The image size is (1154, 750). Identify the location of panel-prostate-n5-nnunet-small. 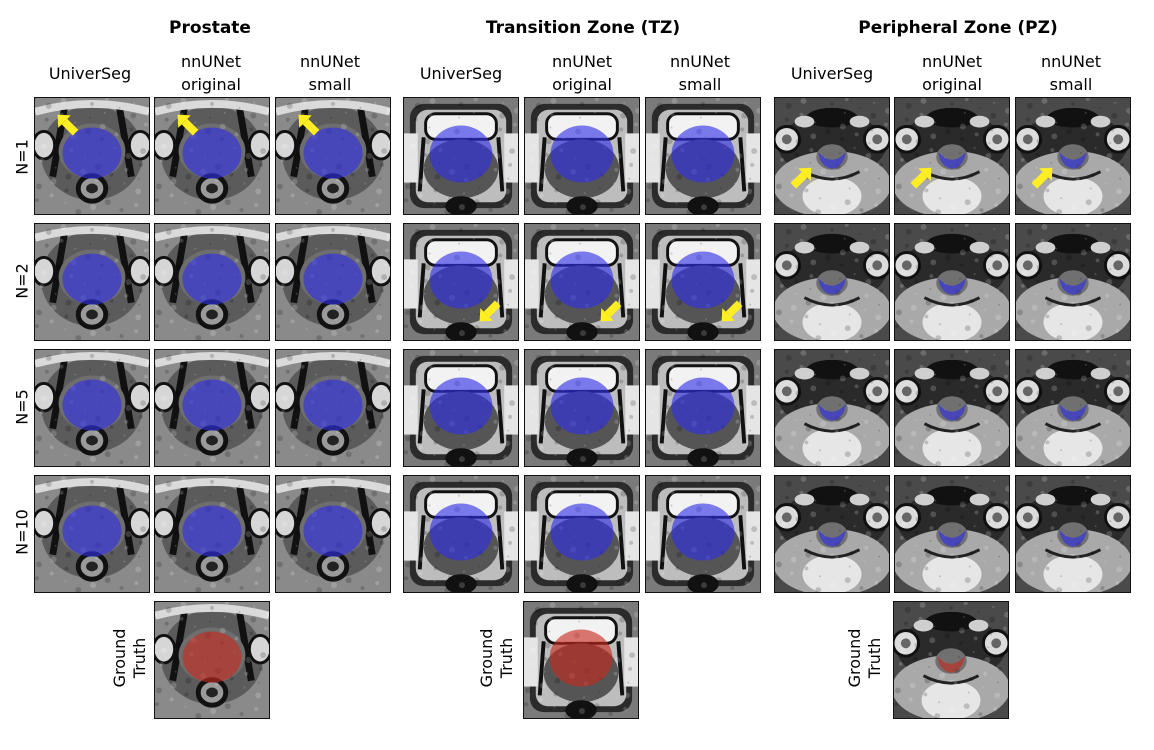
(333, 408).